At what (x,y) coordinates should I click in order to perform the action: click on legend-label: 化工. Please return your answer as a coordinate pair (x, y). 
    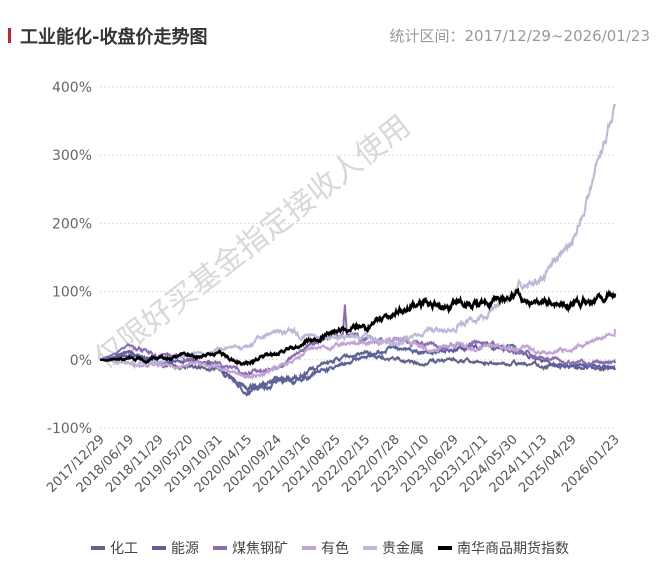
    Looking at the image, I should click on (124, 549).